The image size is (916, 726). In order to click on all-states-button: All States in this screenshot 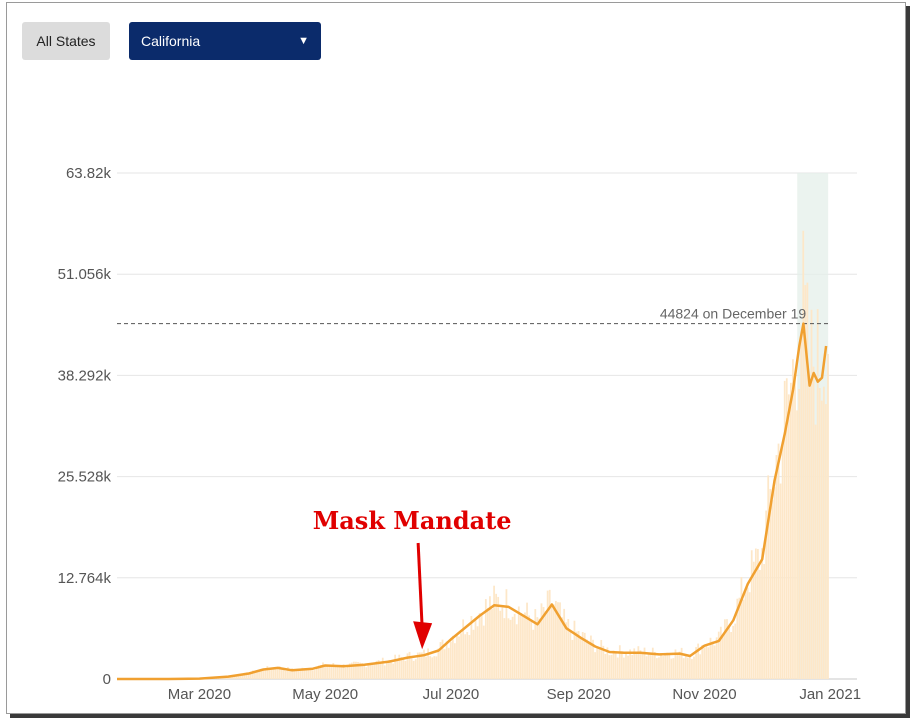, I will do `click(66, 41)`.